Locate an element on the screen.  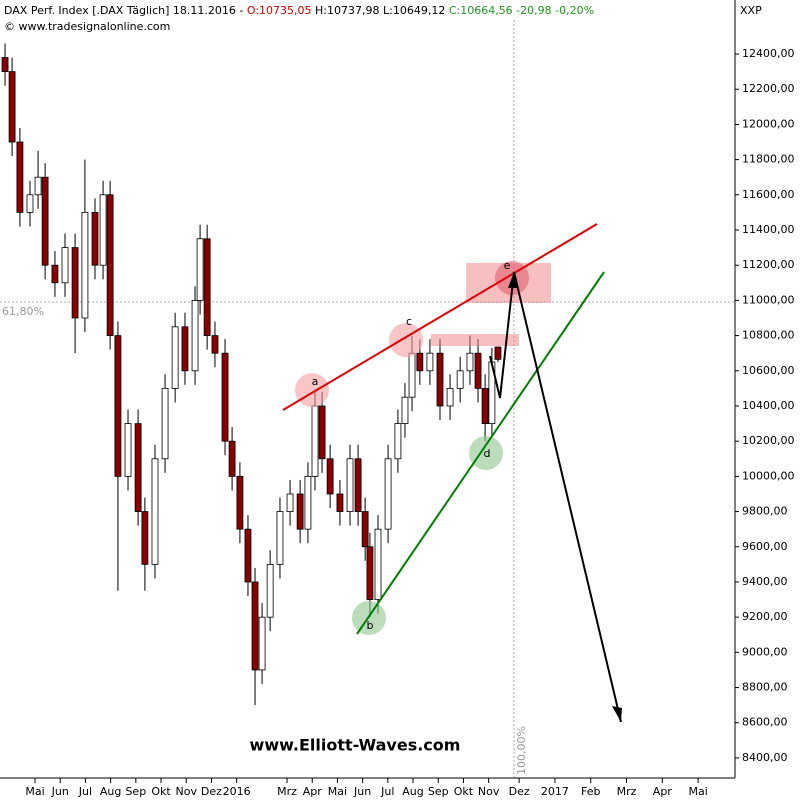
x-tick-label: Dez is located at coordinates (519, 791).